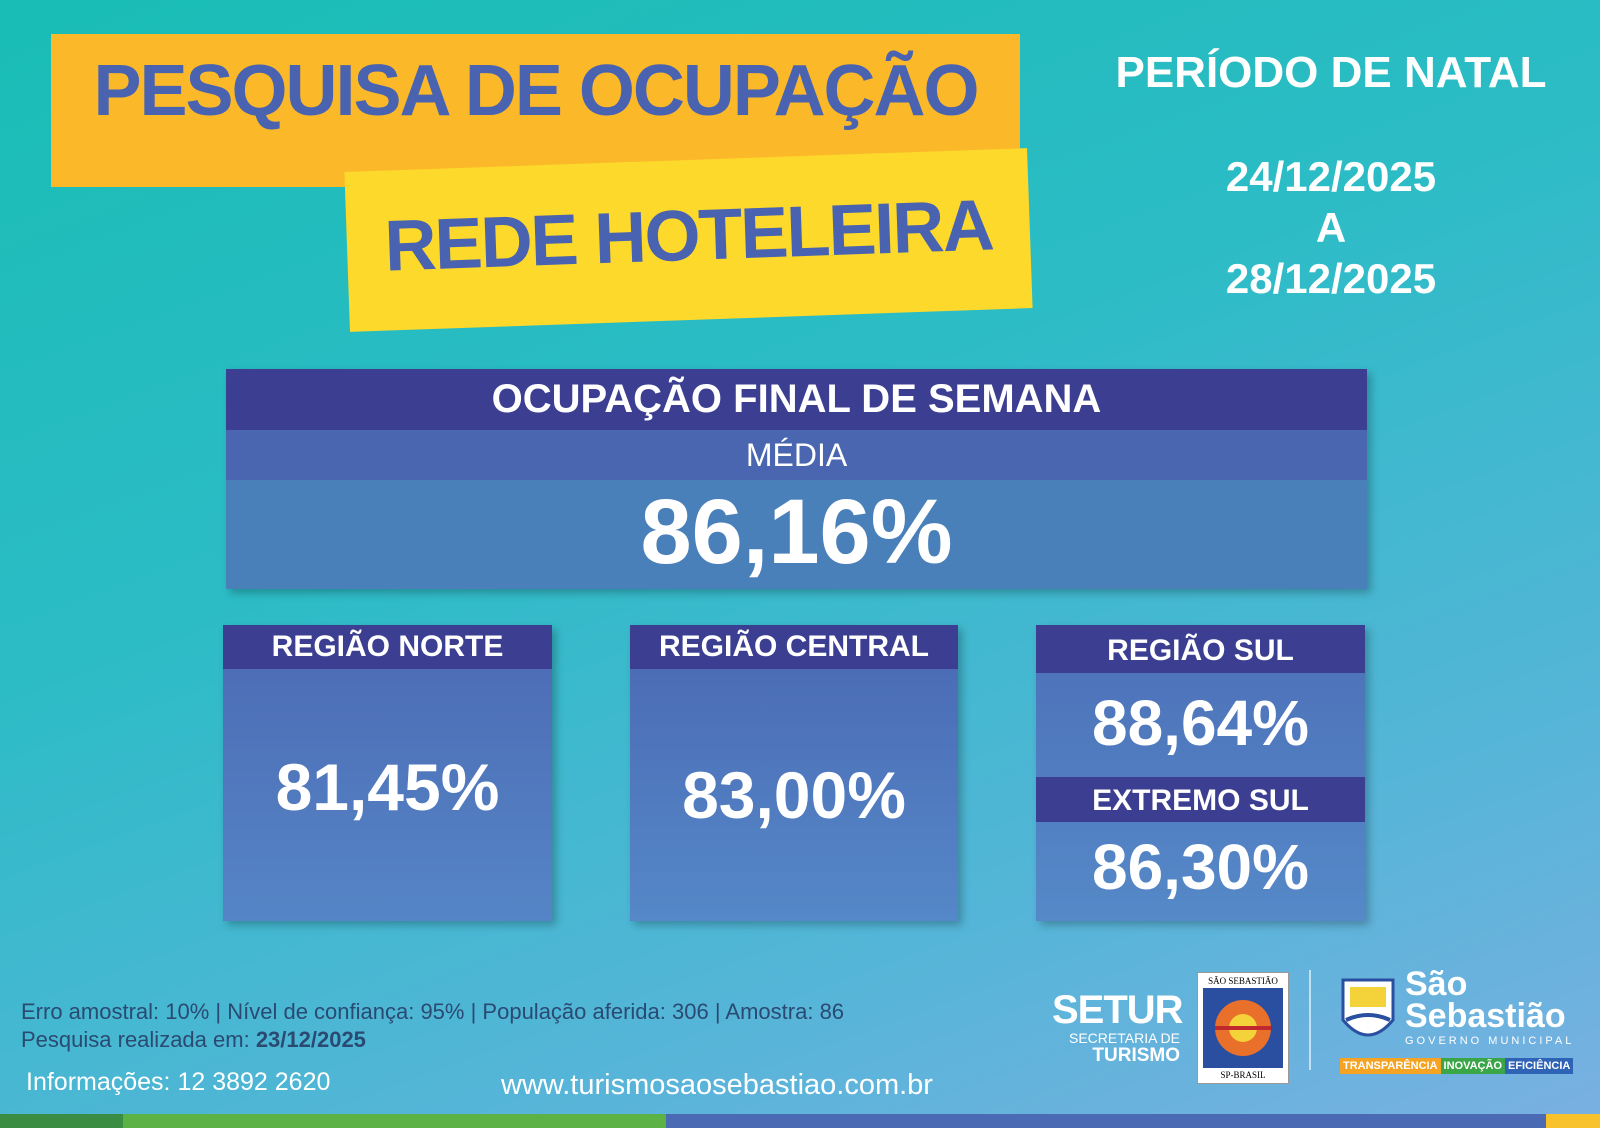 Image resolution: width=1600 pixels, height=1128 pixels. I want to click on seal-top: SÃO SEBASTIÃO, so click(1243, 981).